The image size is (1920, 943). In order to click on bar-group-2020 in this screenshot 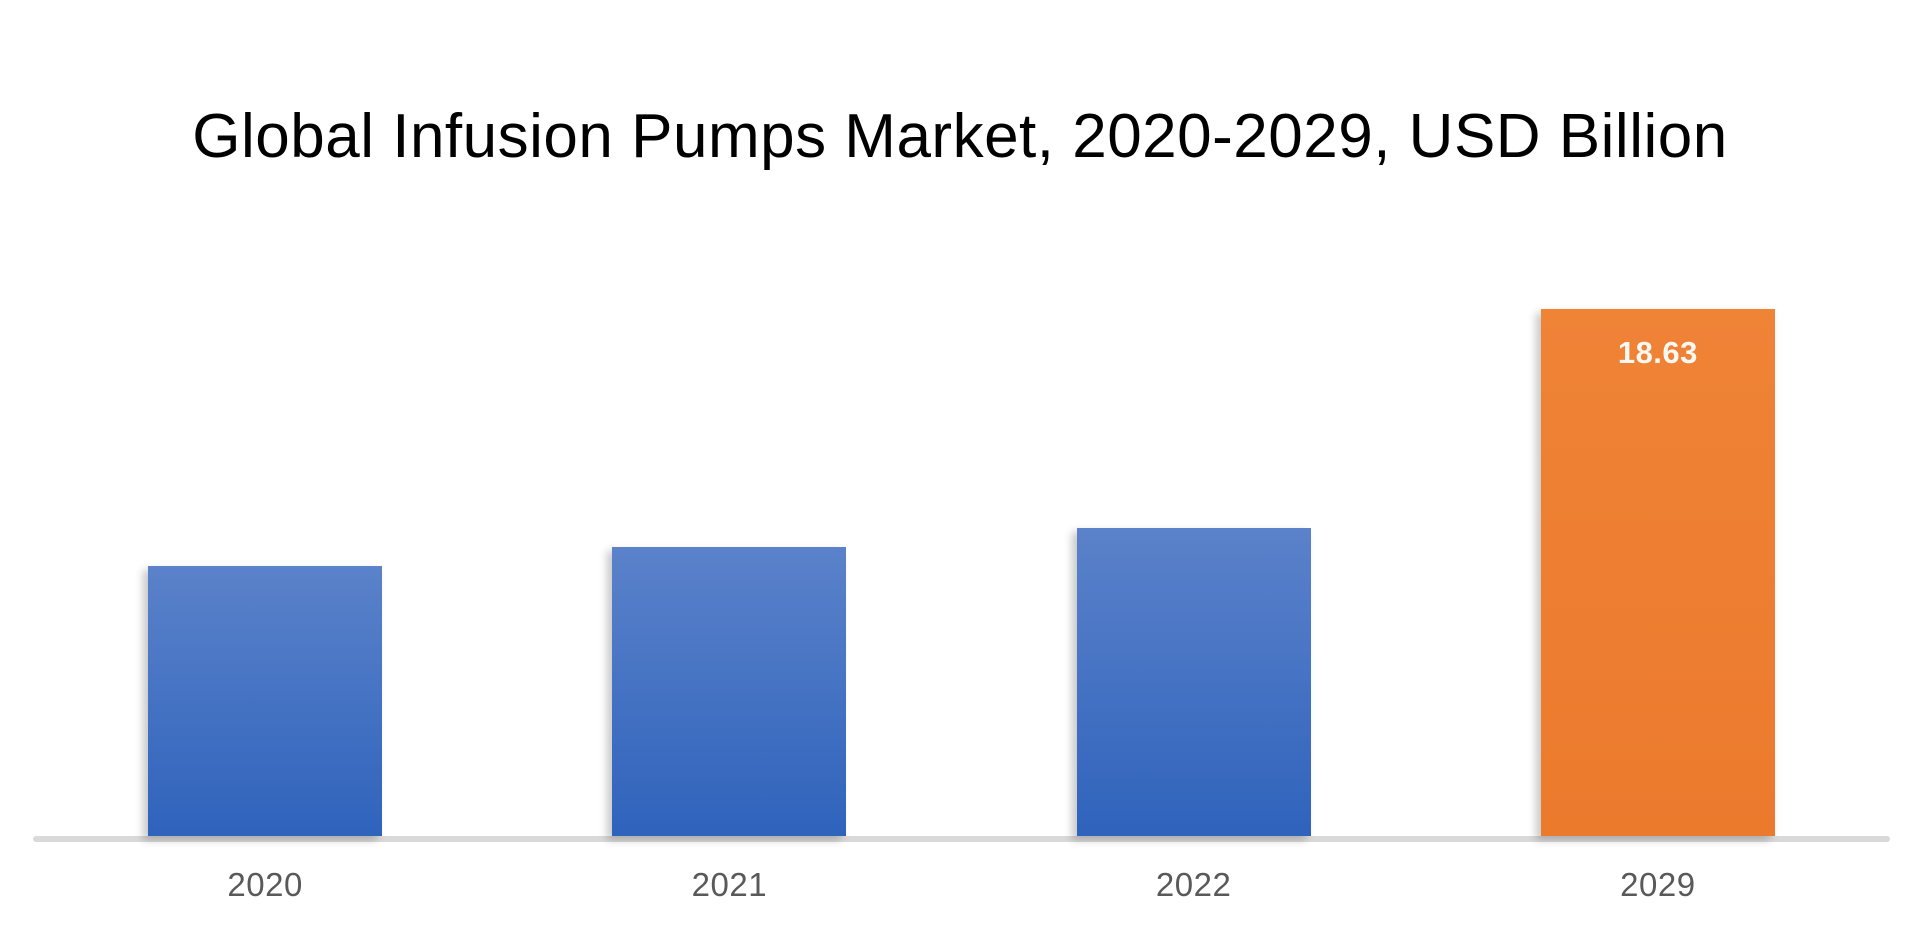, I will do `click(265, 553)`.